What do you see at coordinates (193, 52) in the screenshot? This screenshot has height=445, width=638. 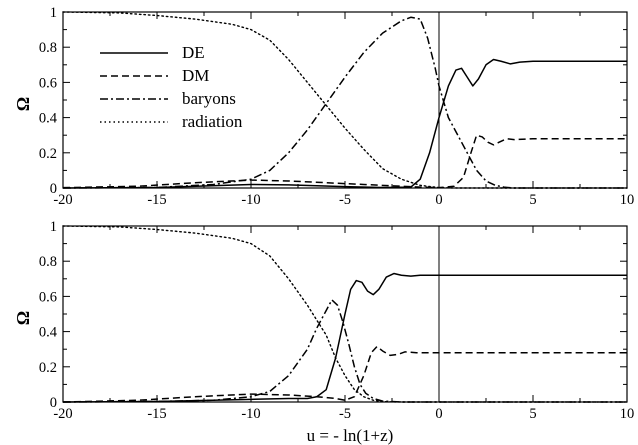 I see `legend-label-DE: DE` at bounding box center [193, 52].